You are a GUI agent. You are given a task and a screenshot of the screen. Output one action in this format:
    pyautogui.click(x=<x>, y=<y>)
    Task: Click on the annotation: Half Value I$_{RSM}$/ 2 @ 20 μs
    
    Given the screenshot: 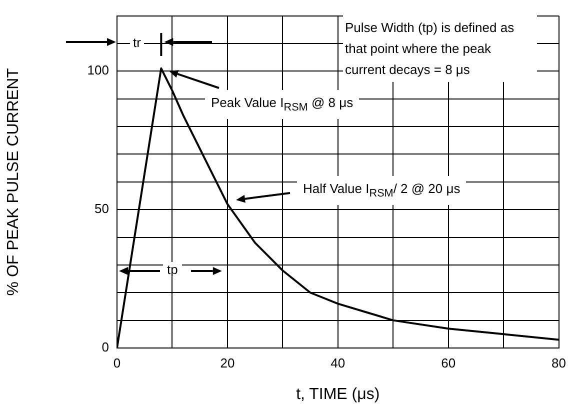 What is the action you would take?
    pyautogui.click(x=381, y=190)
    